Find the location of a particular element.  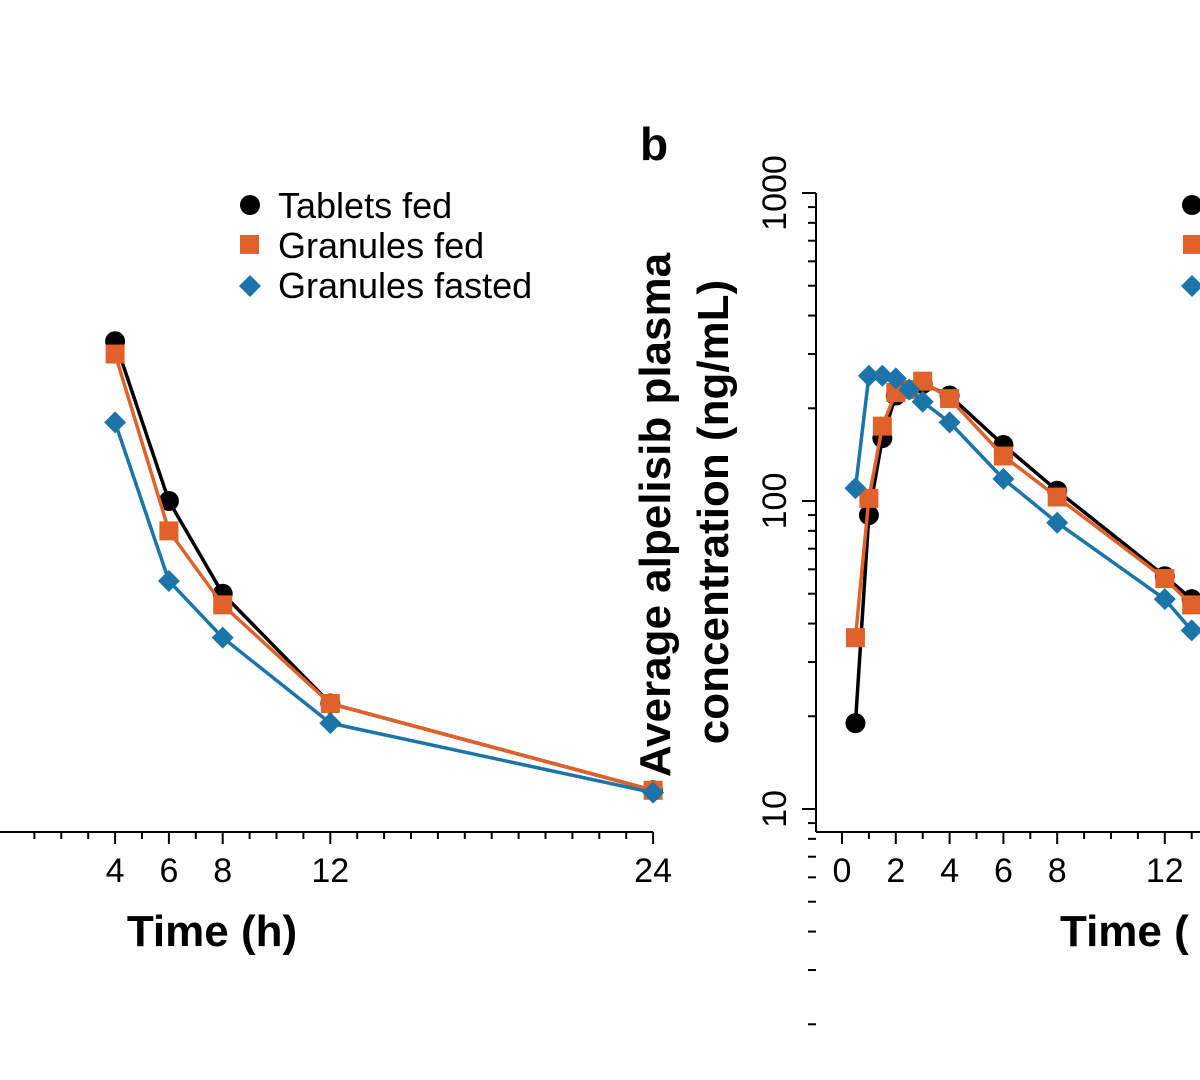

legend-marker-tablets-fed is located at coordinates (250, 205).